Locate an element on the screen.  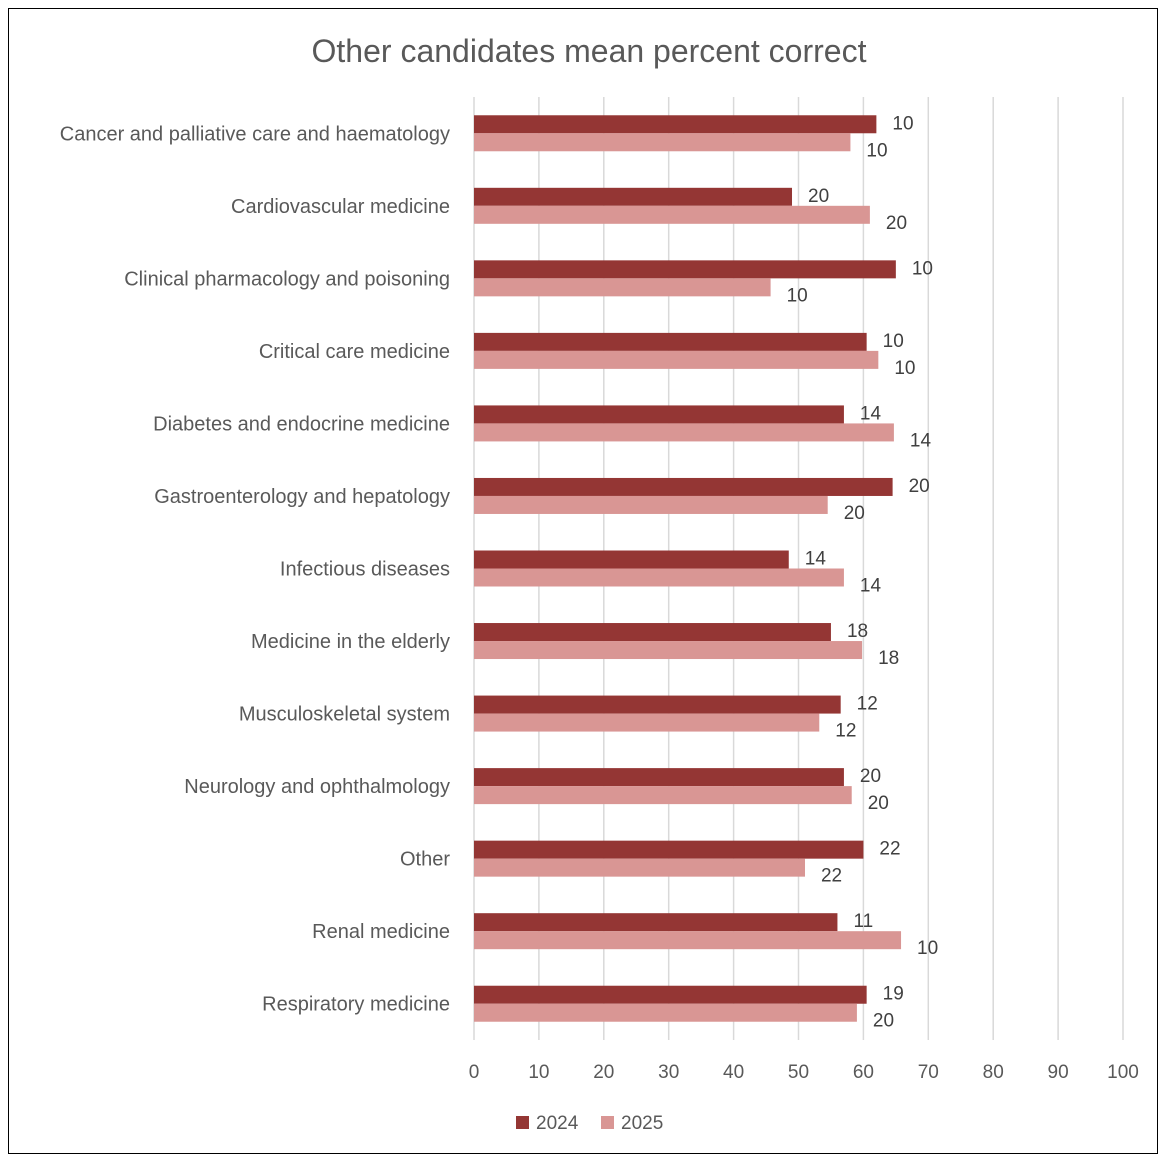
x-tick-label: 100 is located at coordinates (1123, 1072).